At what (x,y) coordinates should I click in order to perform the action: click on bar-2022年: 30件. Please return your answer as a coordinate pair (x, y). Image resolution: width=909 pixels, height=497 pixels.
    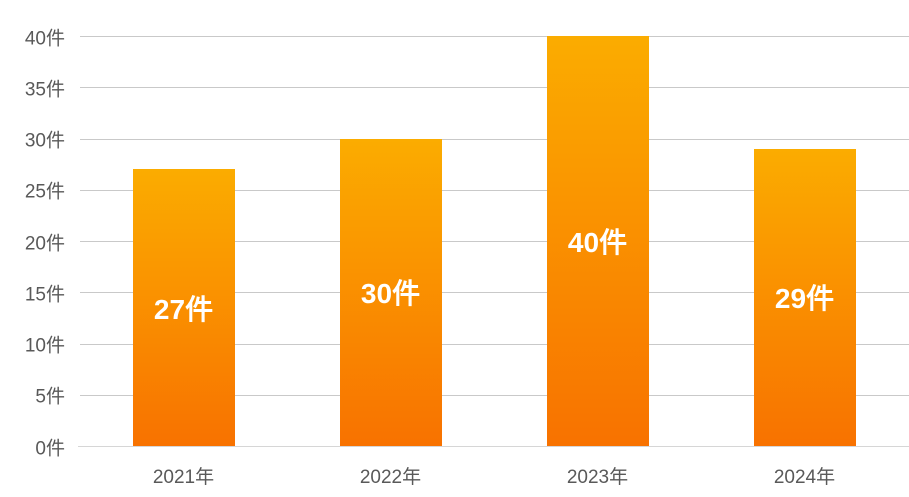
    Looking at the image, I should click on (390, 292).